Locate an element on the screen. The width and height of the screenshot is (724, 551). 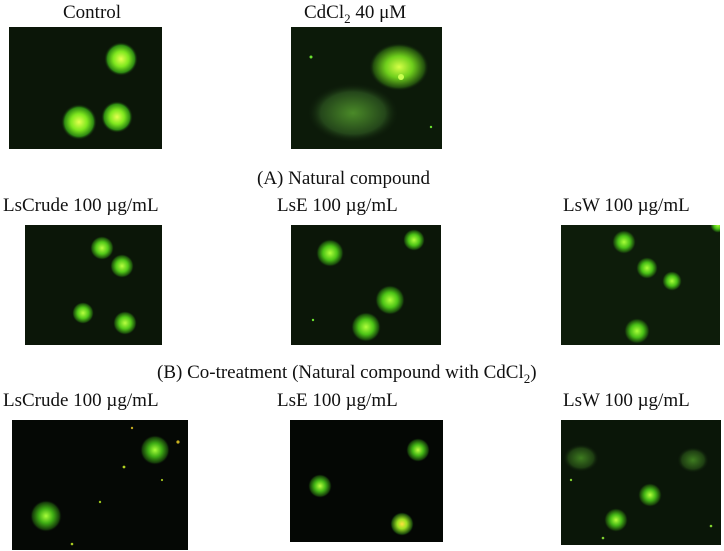
section-b-label-lsw: LsW 100 µg/mL is located at coordinates (626, 400).